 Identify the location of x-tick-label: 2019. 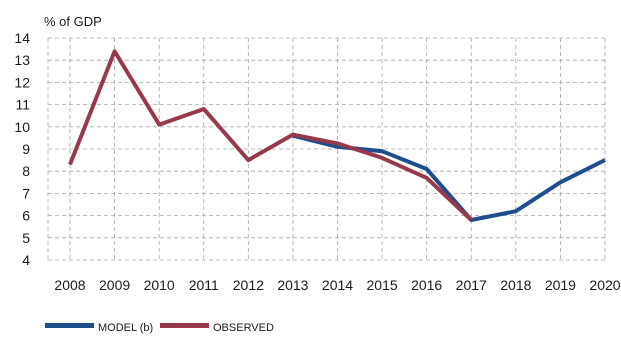
(560, 285).